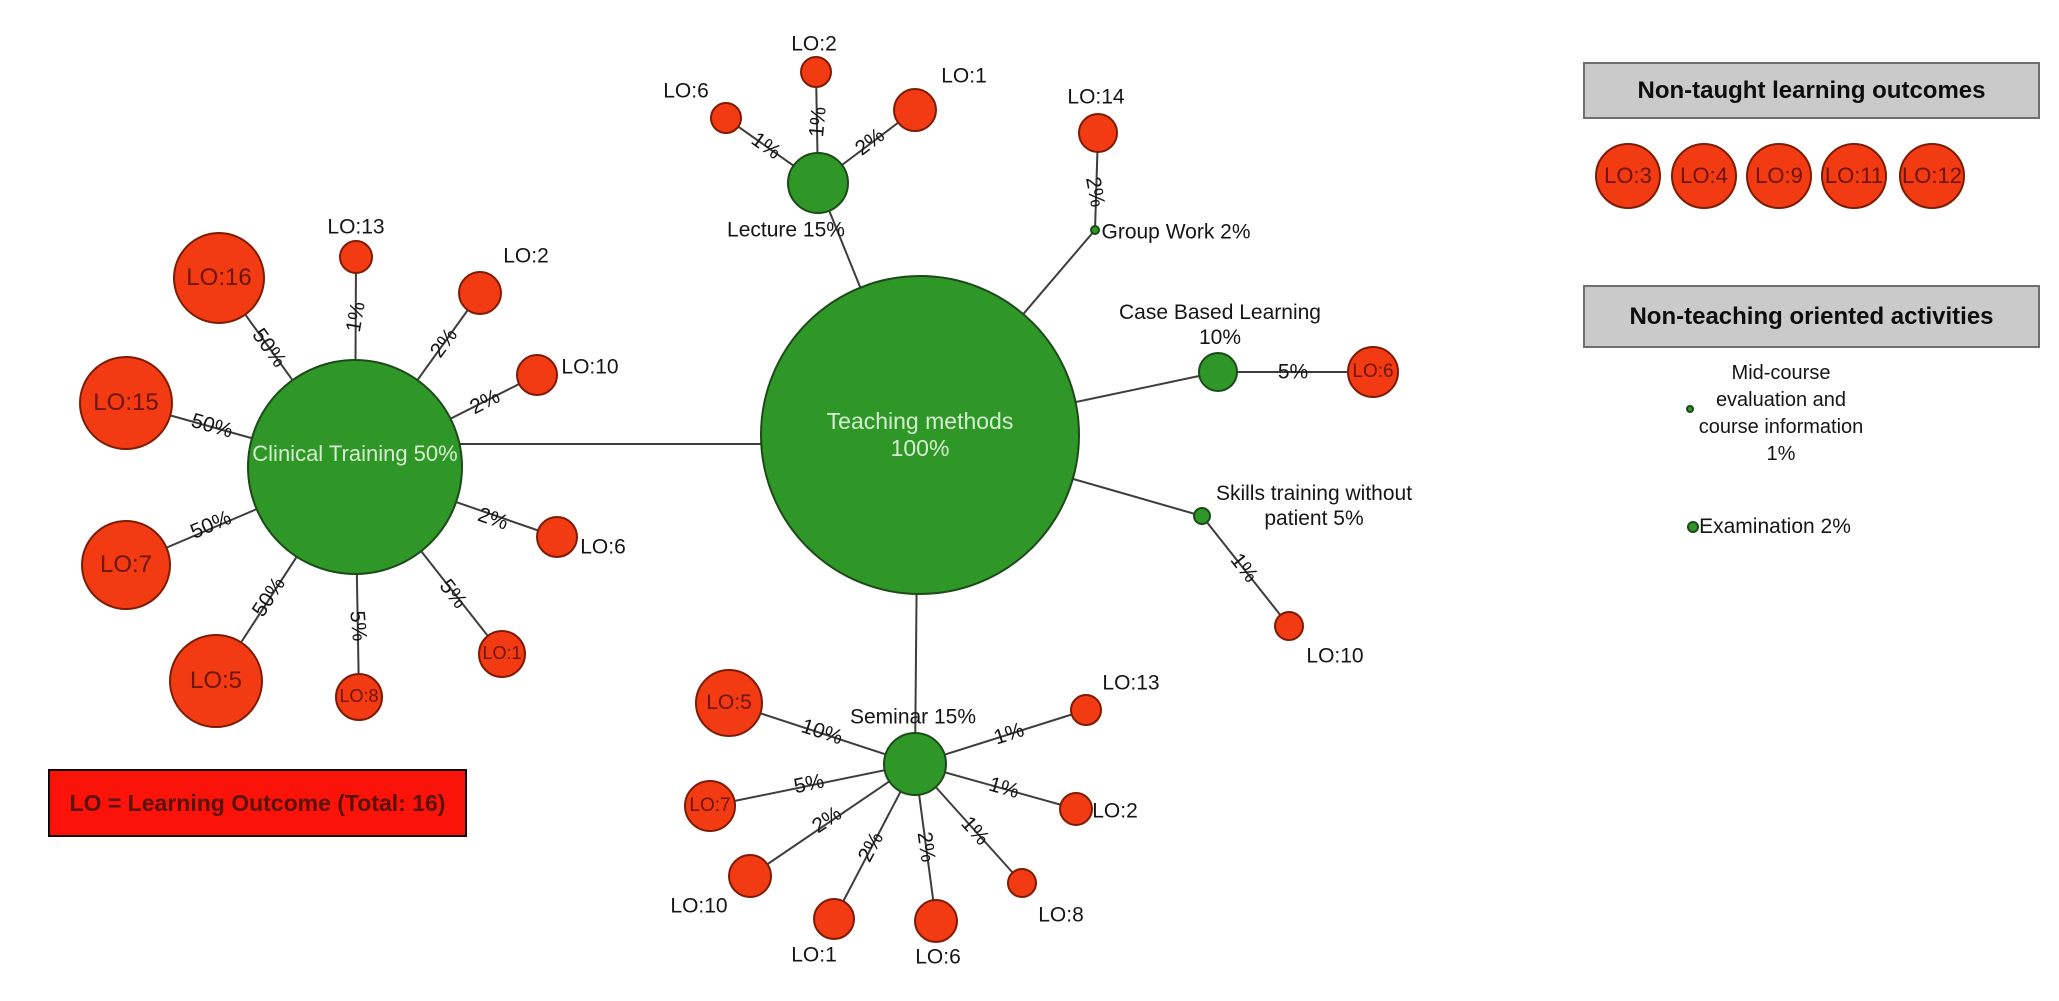  I want to click on label-1-15: 1%, so click(1244, 567).